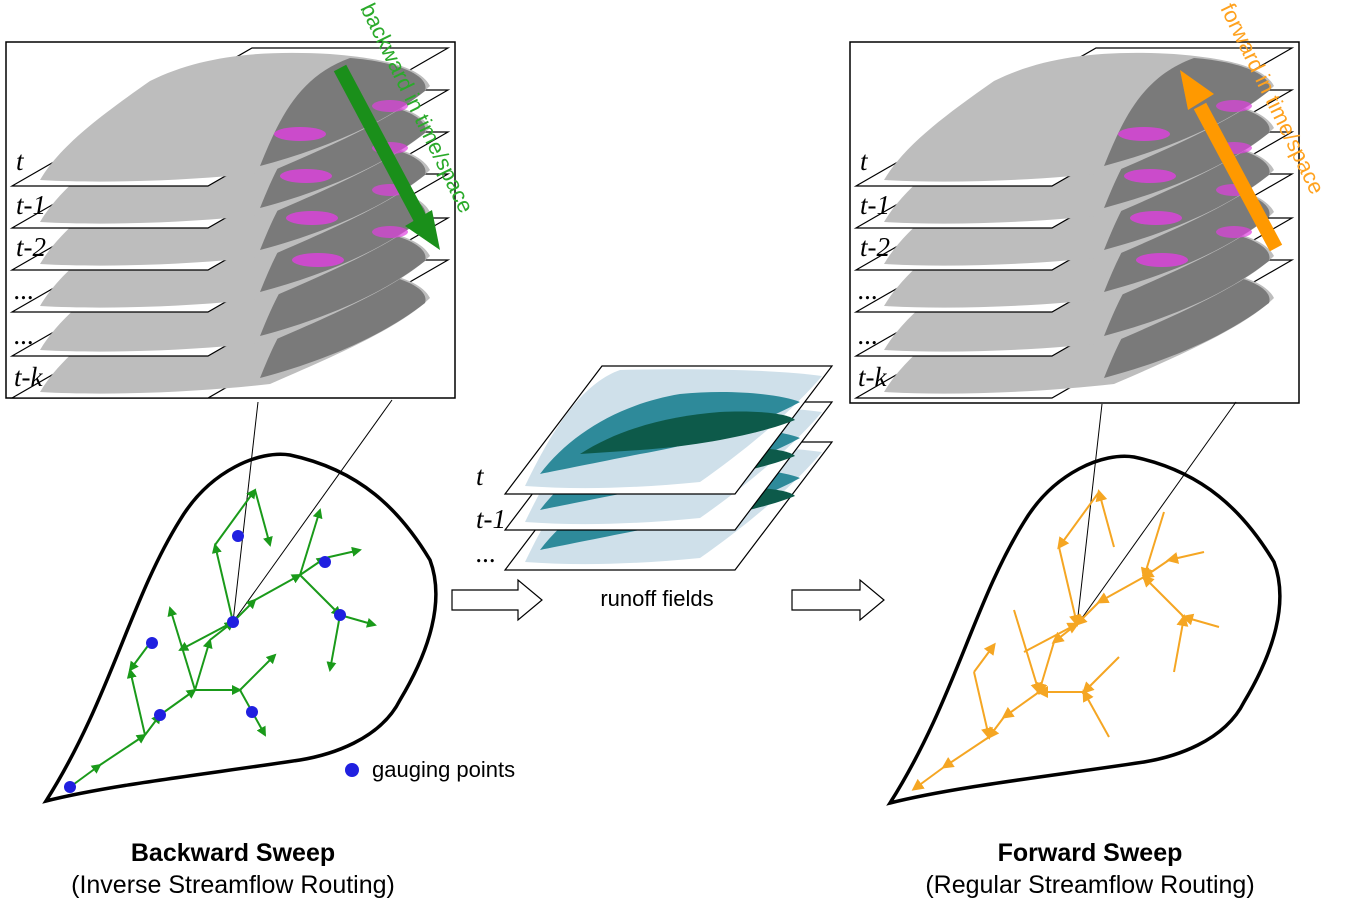 The height and width of the screenshot is (904, 1358). What do you see at coordinates (864, 161) in the screenshot?
I see `right-label-t: t` at bounding box center [864, 161].